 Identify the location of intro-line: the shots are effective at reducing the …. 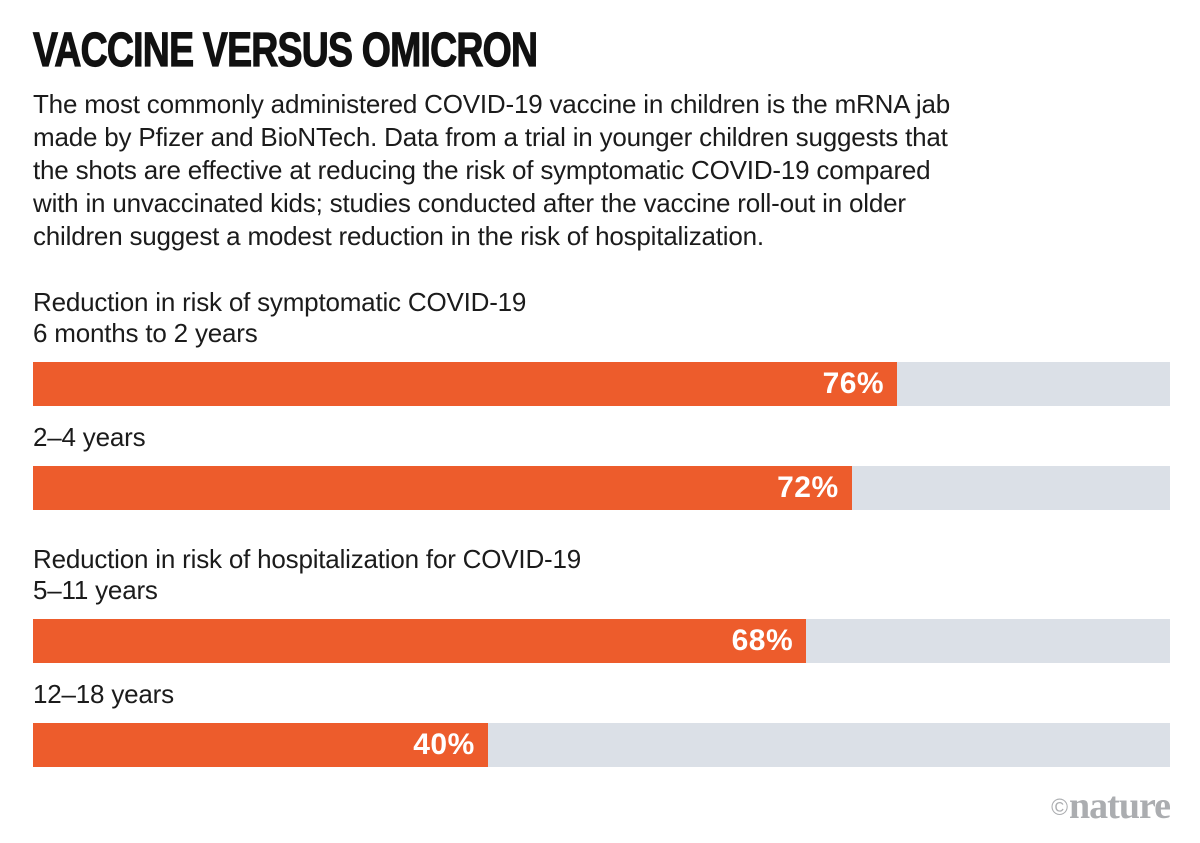
(482, 170).